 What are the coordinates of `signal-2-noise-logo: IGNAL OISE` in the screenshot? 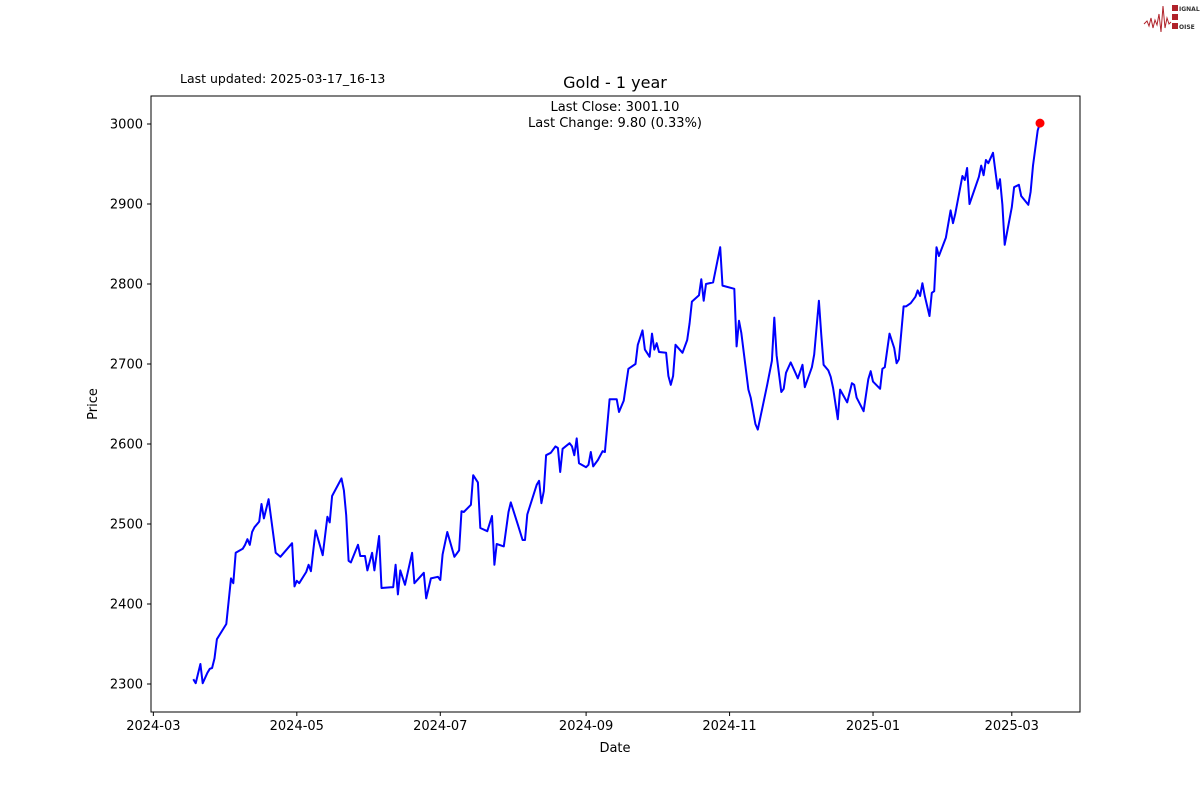 It's located at (1171, 19).